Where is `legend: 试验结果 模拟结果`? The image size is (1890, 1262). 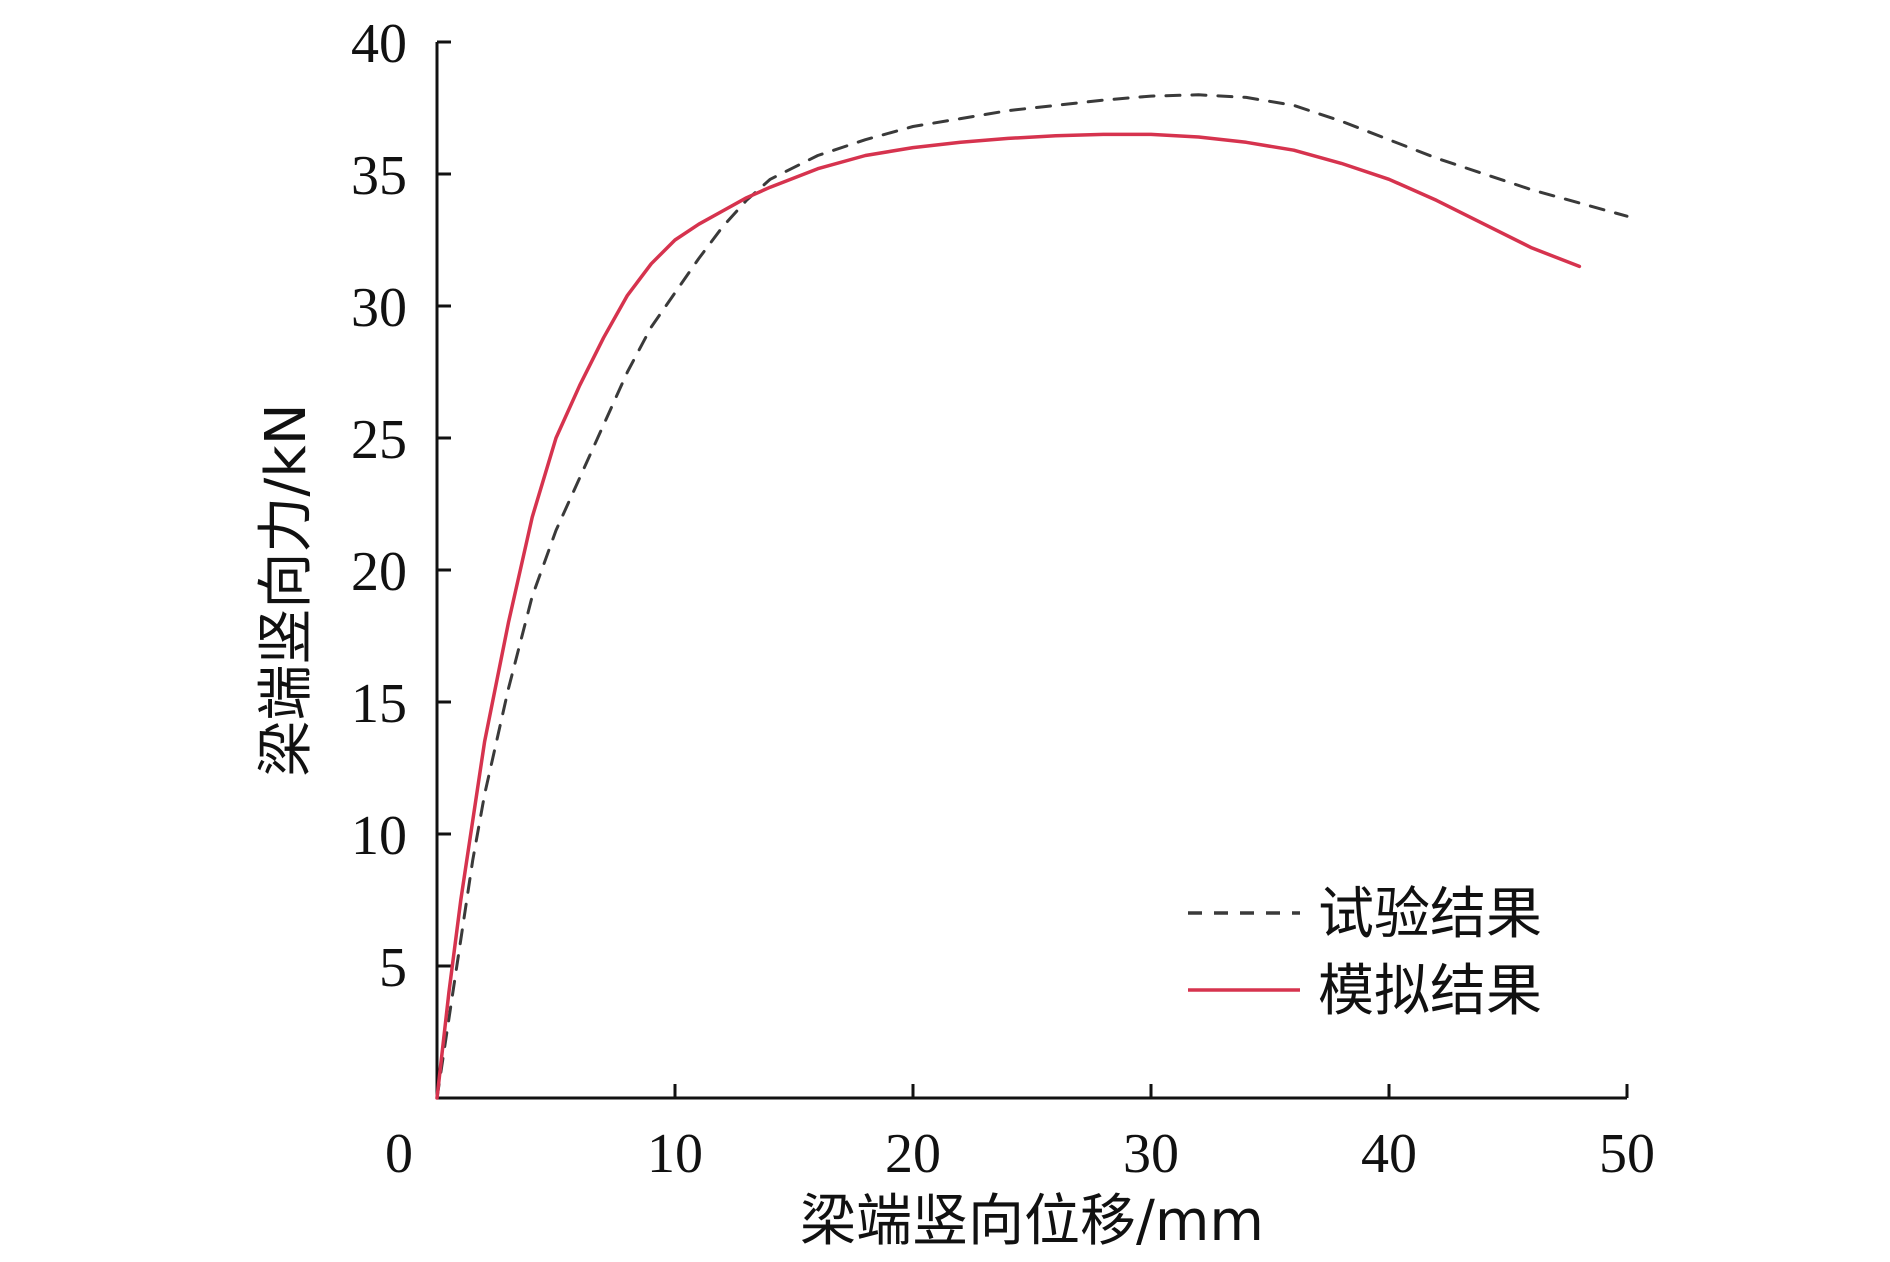
legend: 试验结果 模拟结果 is located at coordinates (1365, 953).